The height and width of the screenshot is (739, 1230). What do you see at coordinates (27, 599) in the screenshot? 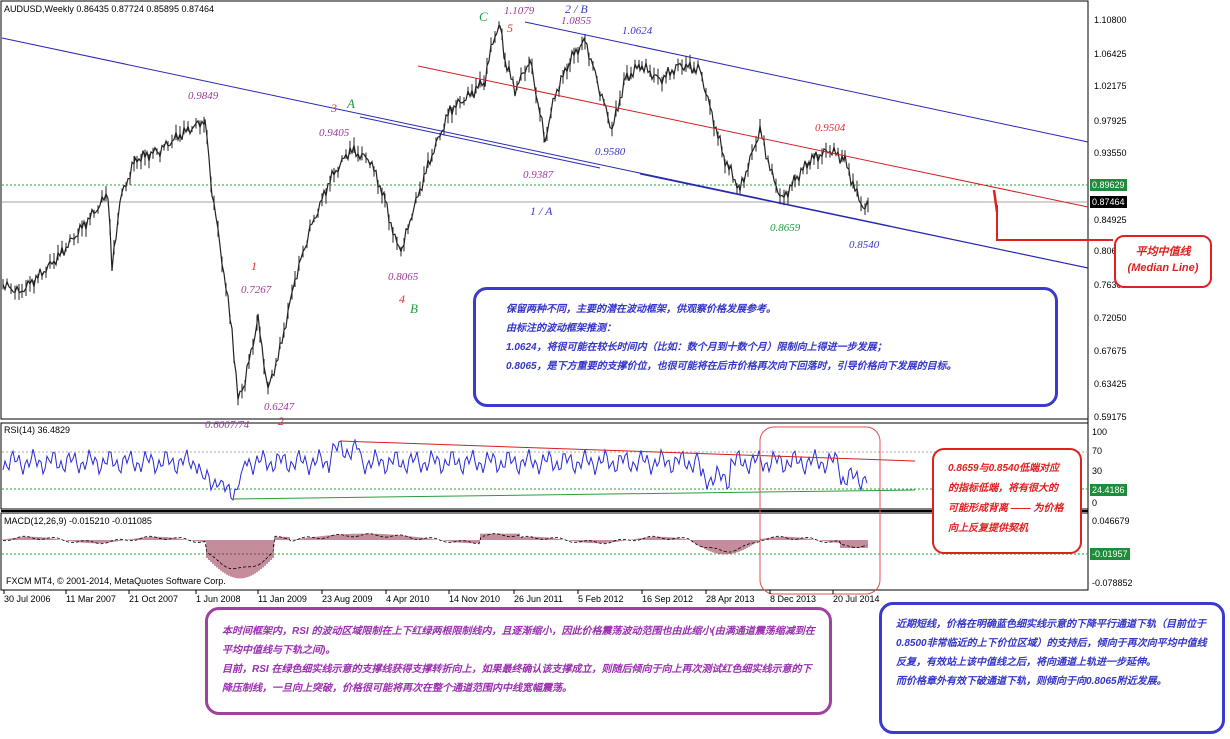
I see `date-label: 30 Jul 2006` at bounding box center [27, 599].